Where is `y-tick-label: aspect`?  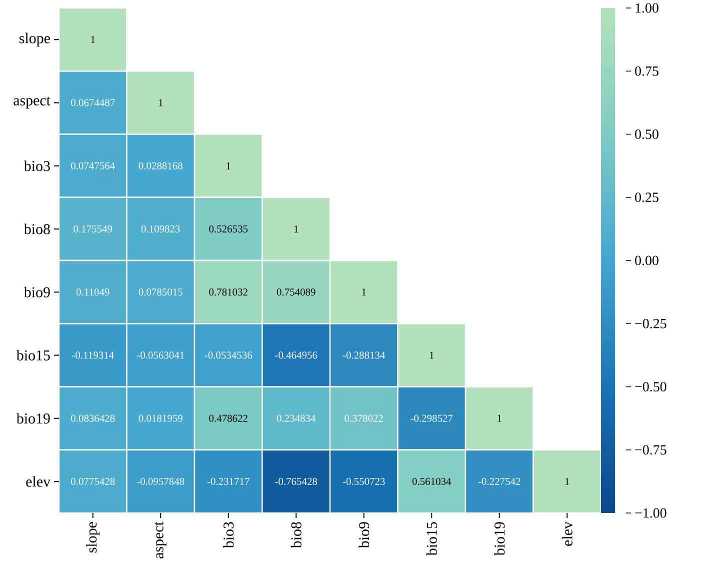
y-tick-label: aspect is located at coordinates (32, 102).